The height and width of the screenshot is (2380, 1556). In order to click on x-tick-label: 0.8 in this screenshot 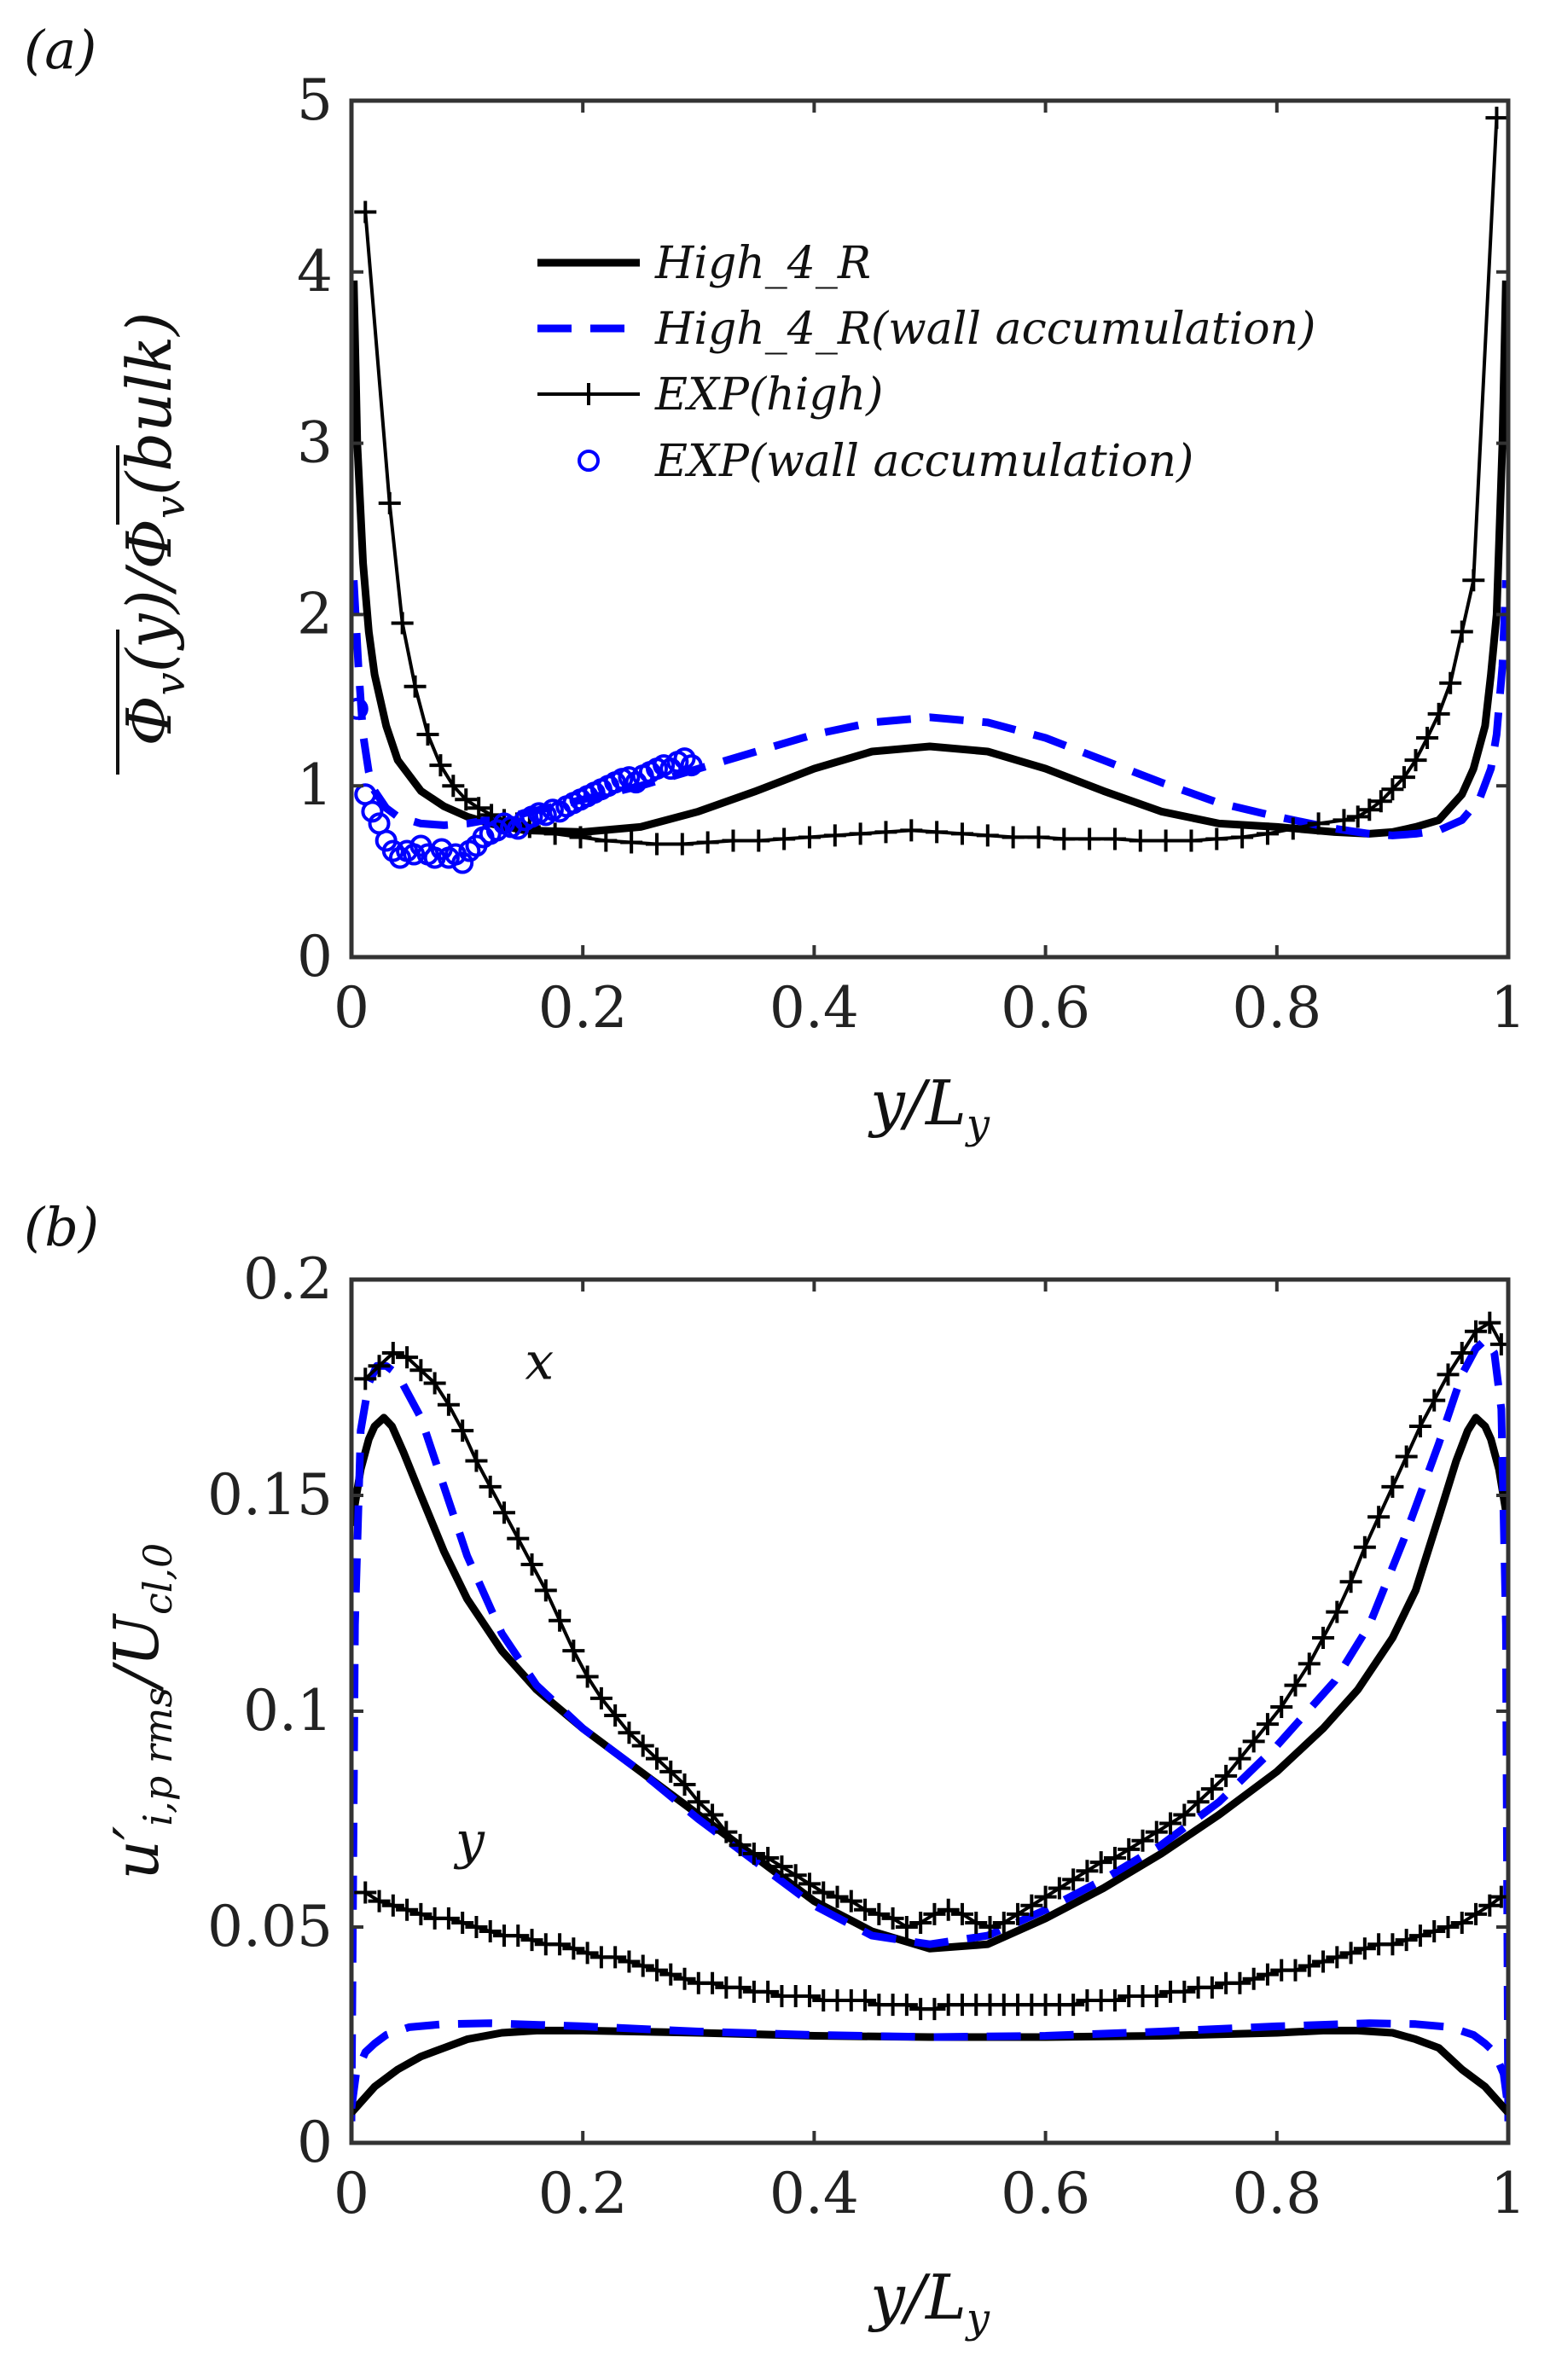, I will do `click(1276, 1008)`.